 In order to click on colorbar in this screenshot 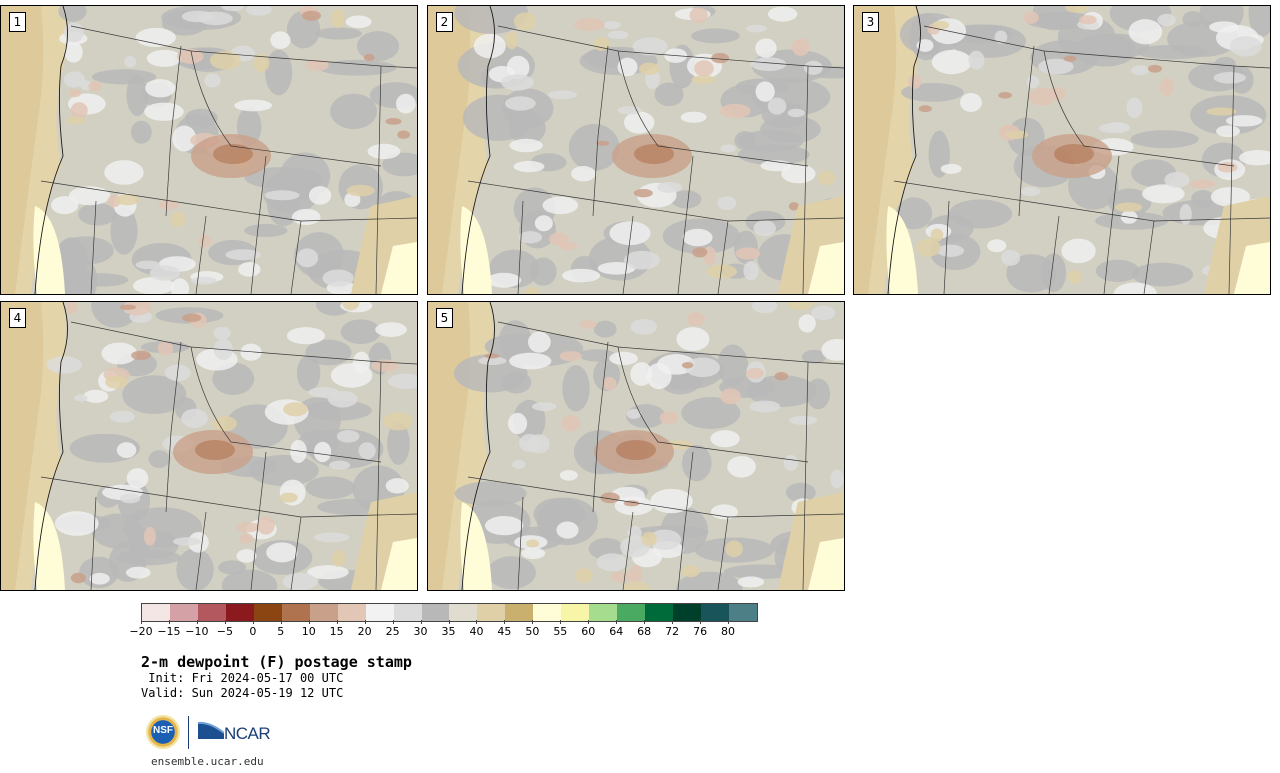, I will do `click(449, 612)`.